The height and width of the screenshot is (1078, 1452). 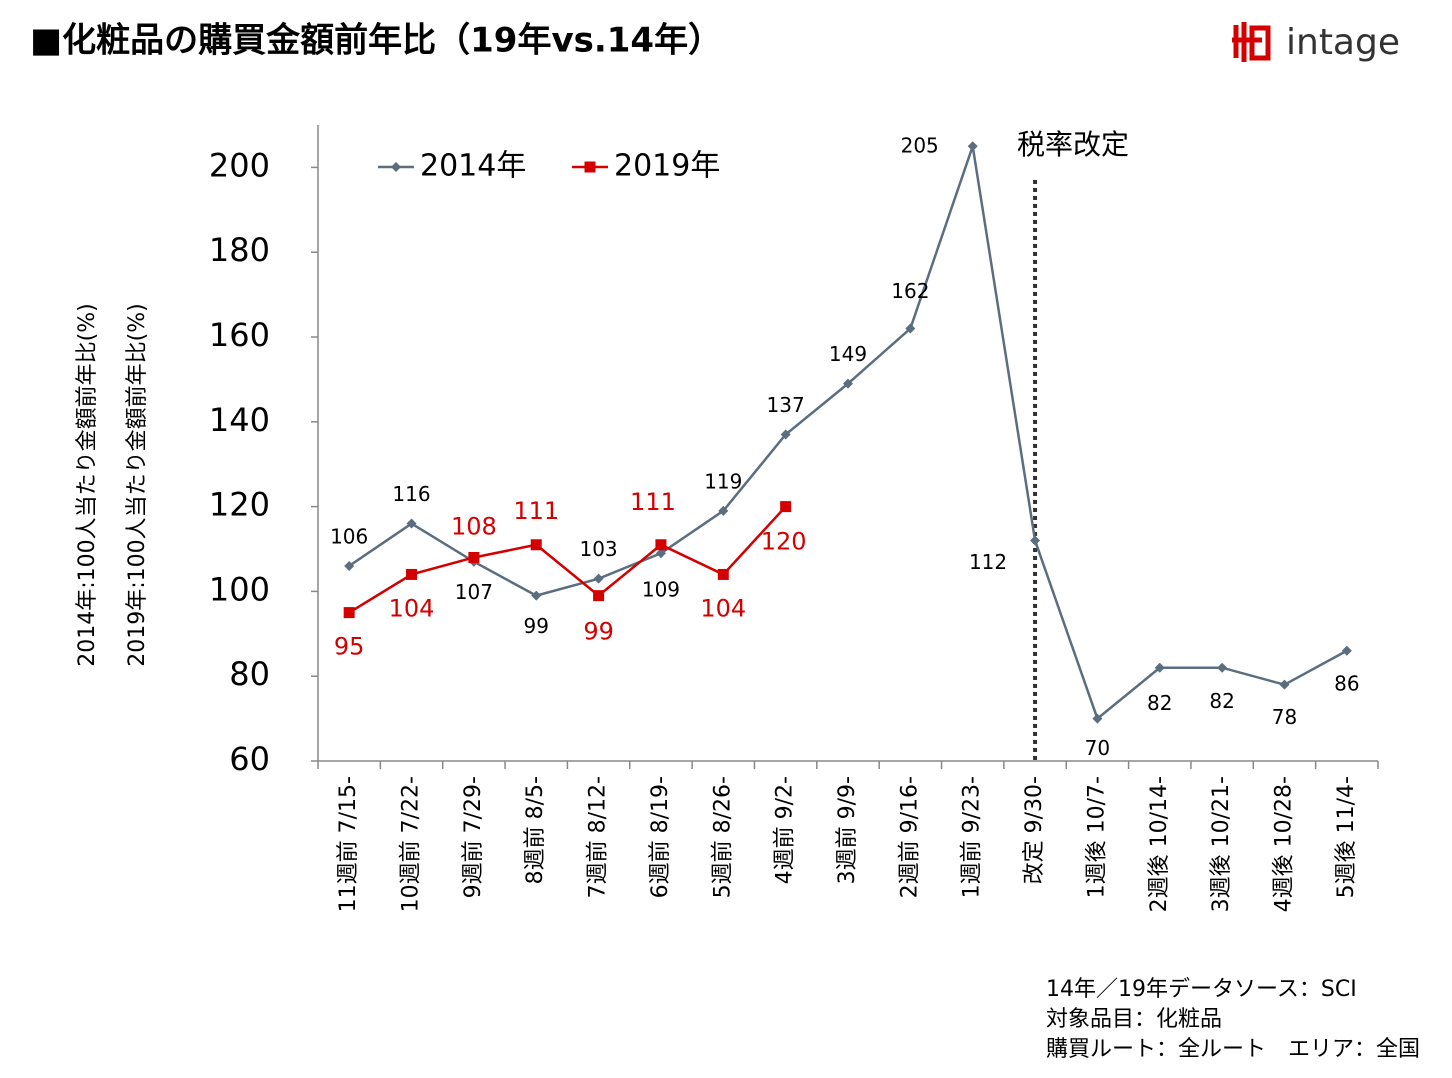 I want to click on data-label: 106, so click(x=349, y=536).